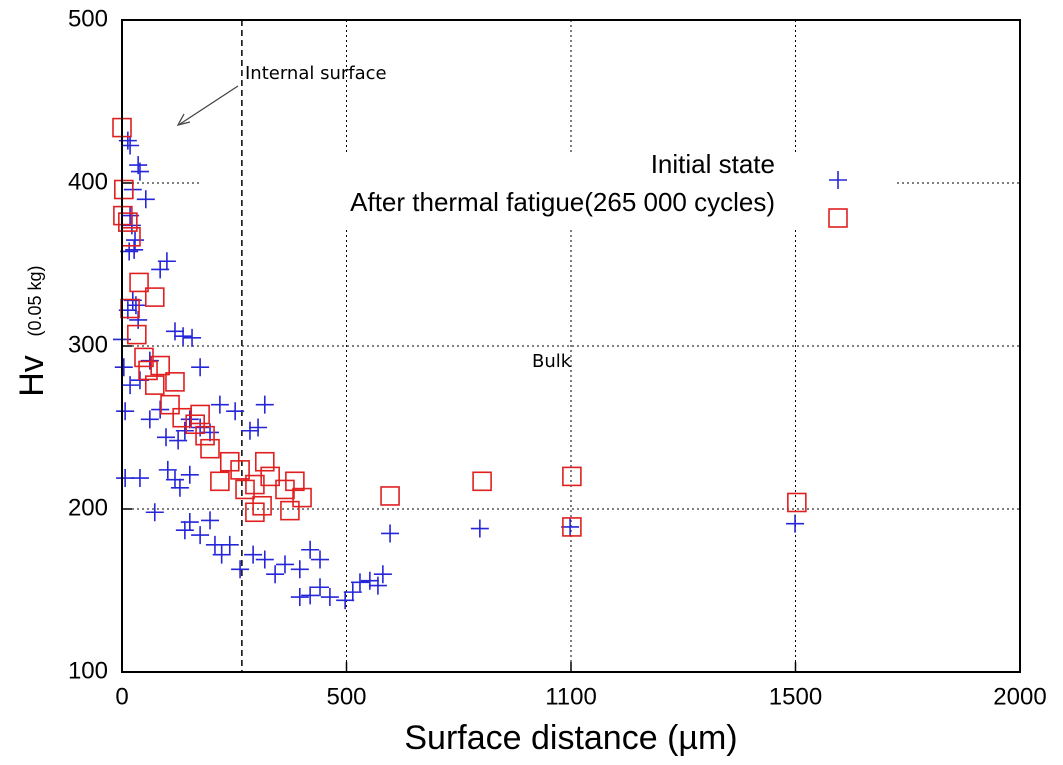 The image size is (1063, 765). Describe the element at coordinates (121, 696) in the screenshot. I see `x-tick-label: 0` at that location.